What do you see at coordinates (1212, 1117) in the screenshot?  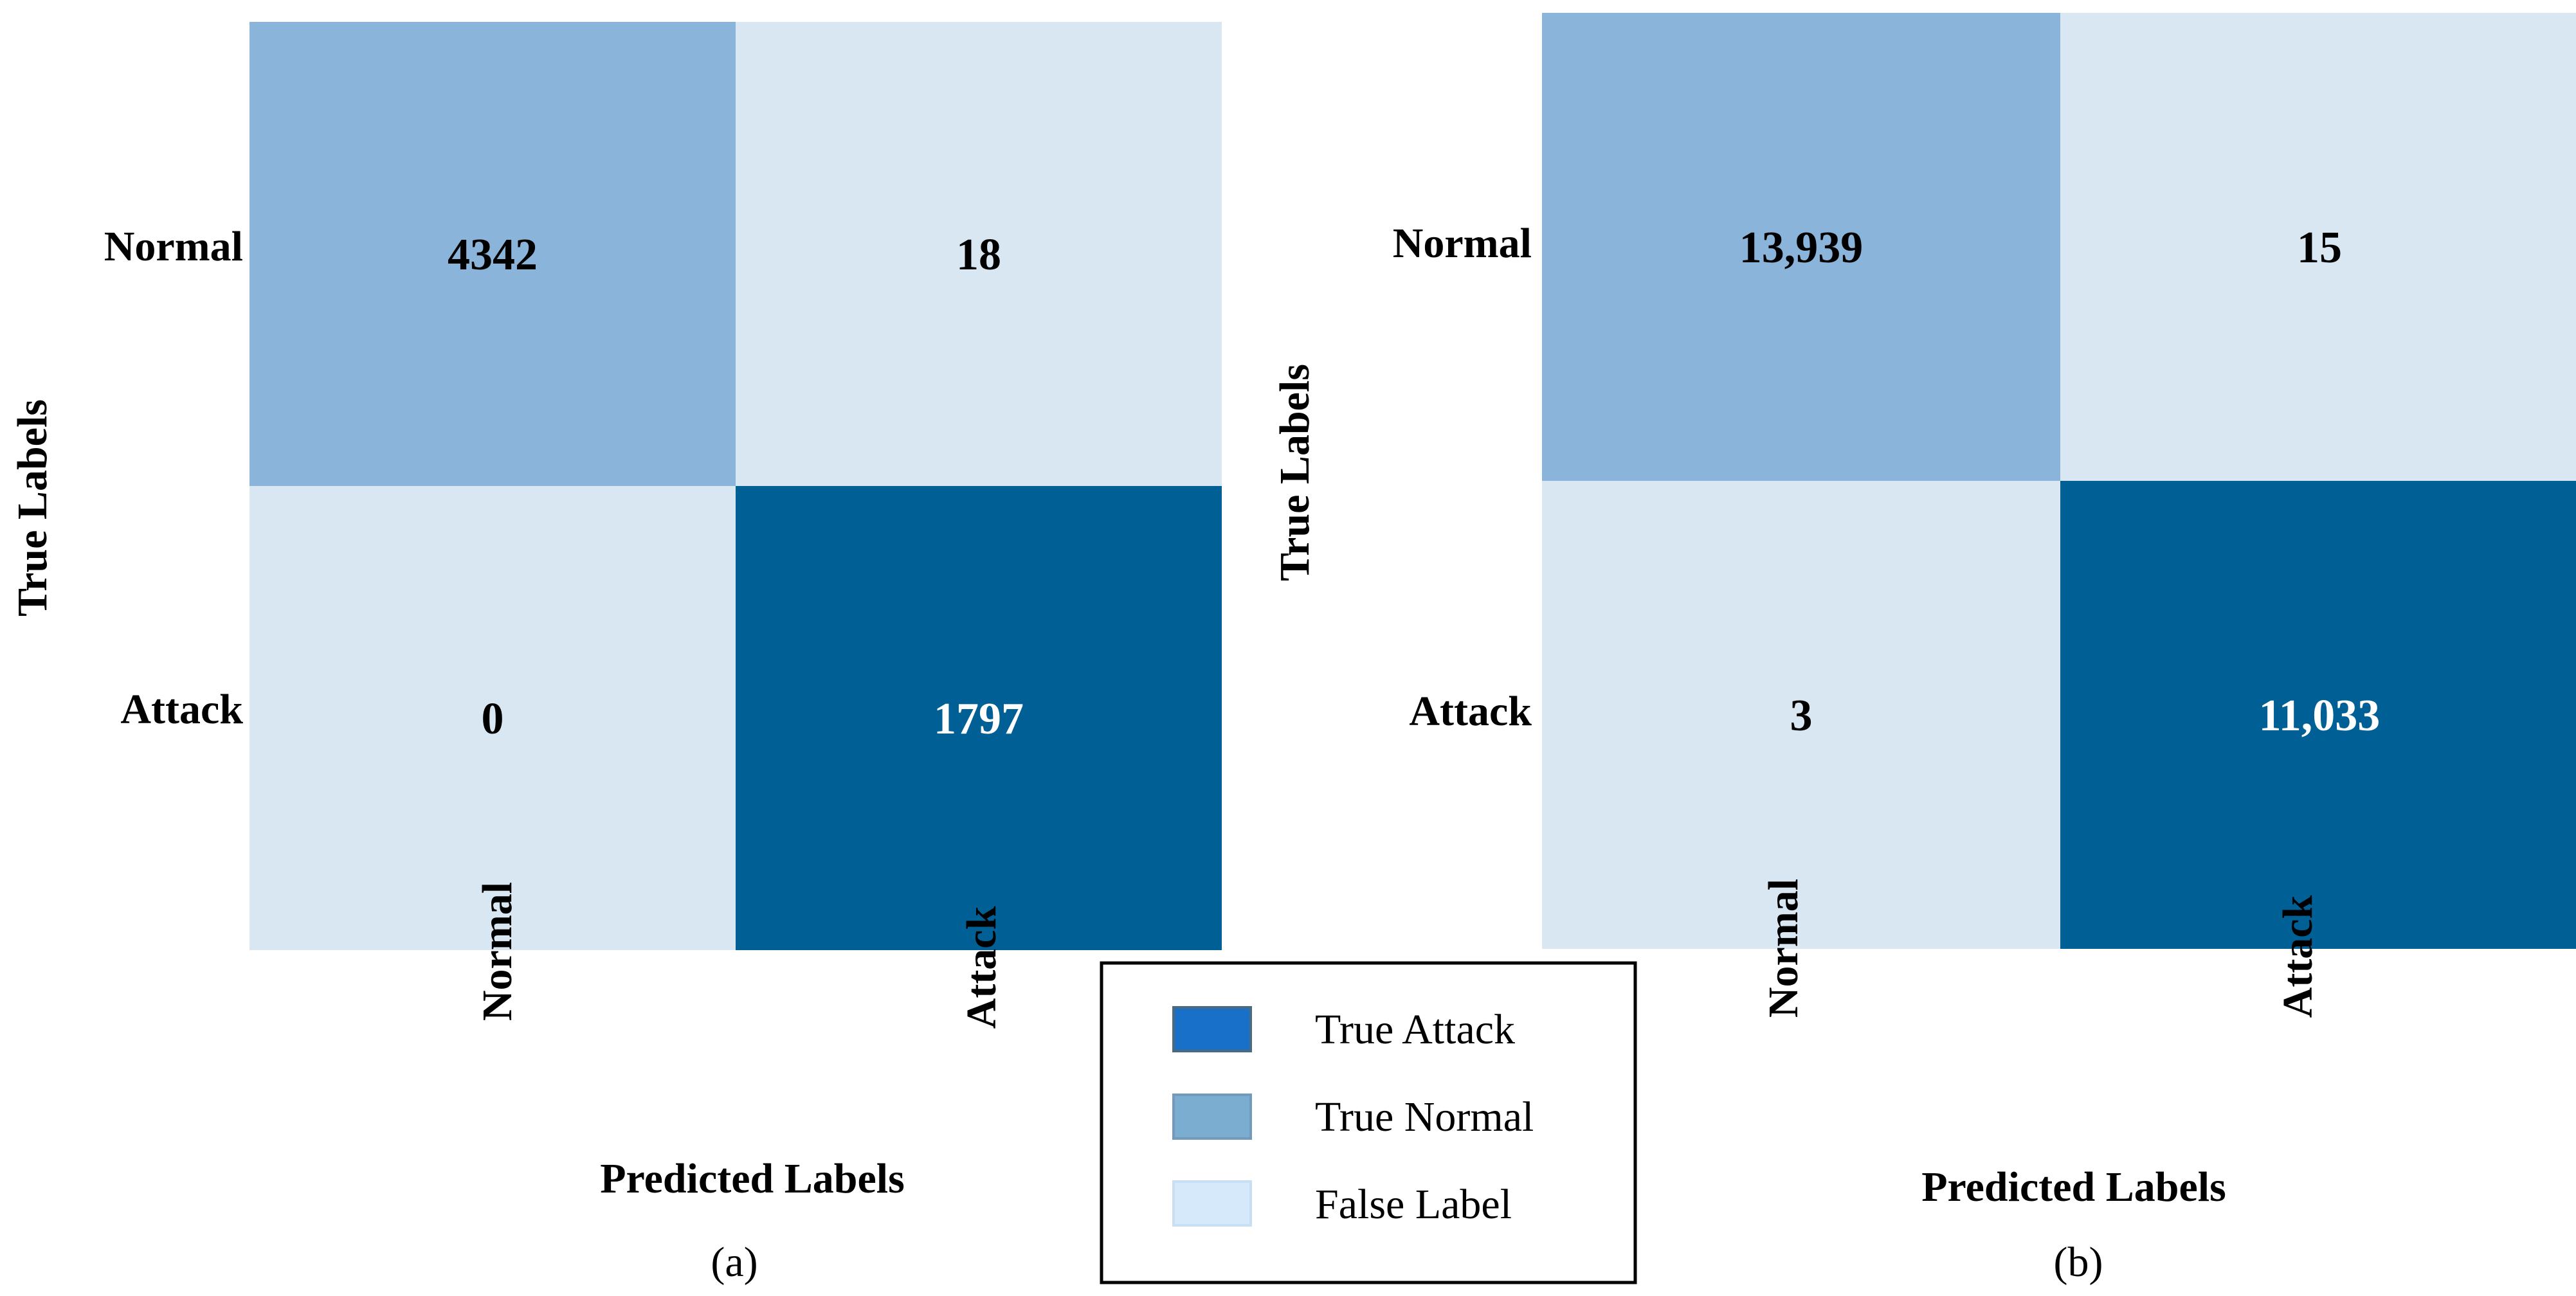 I see `legend-swatch-true-normal` at bounding box center [1212, 1117].